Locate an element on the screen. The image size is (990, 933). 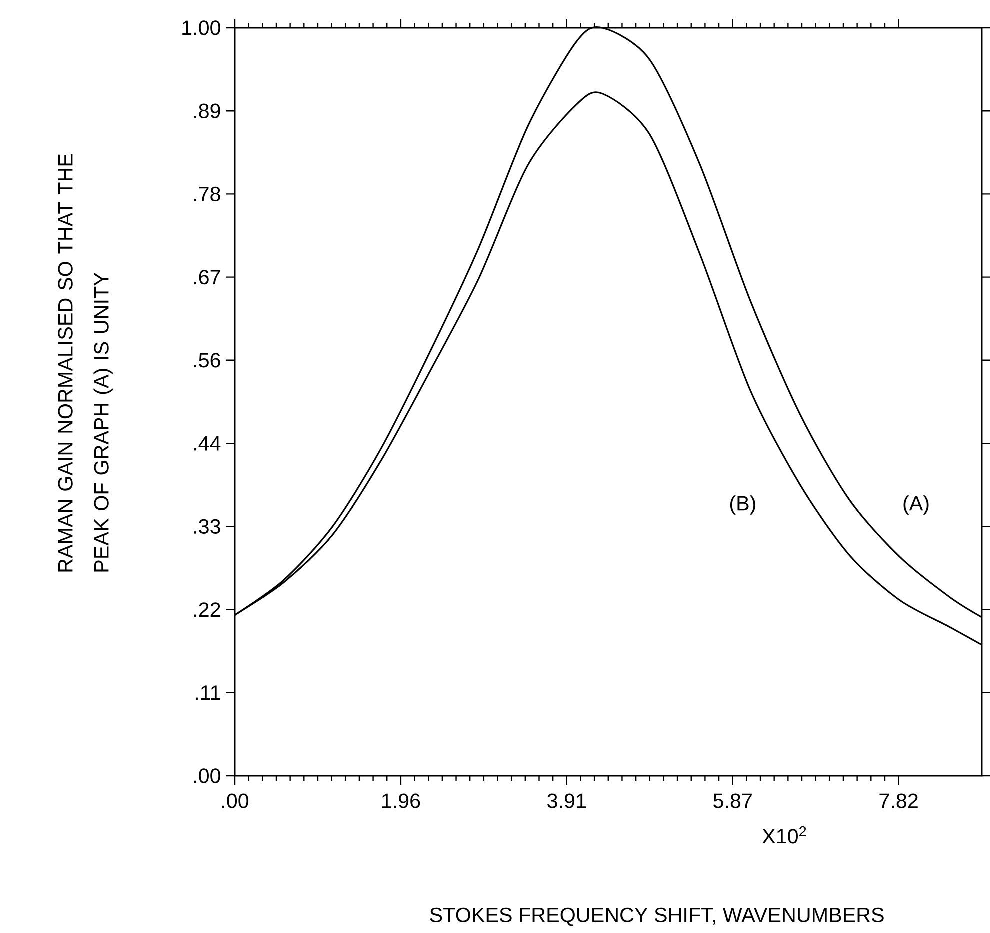
y-tick-label: 1.00 is located at coordinates (201, 28).